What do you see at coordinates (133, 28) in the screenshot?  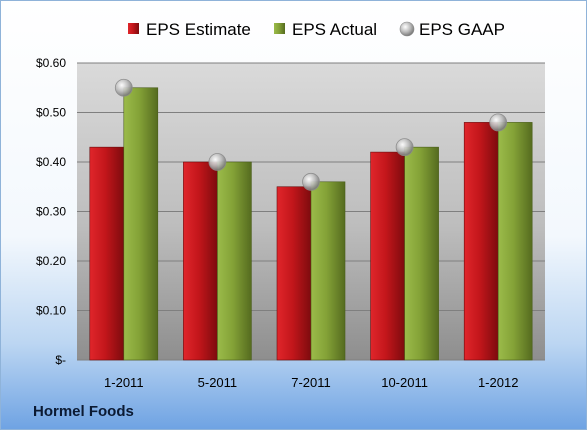 I see `legend-swatch-estimate` at bounding box center [133, 28].